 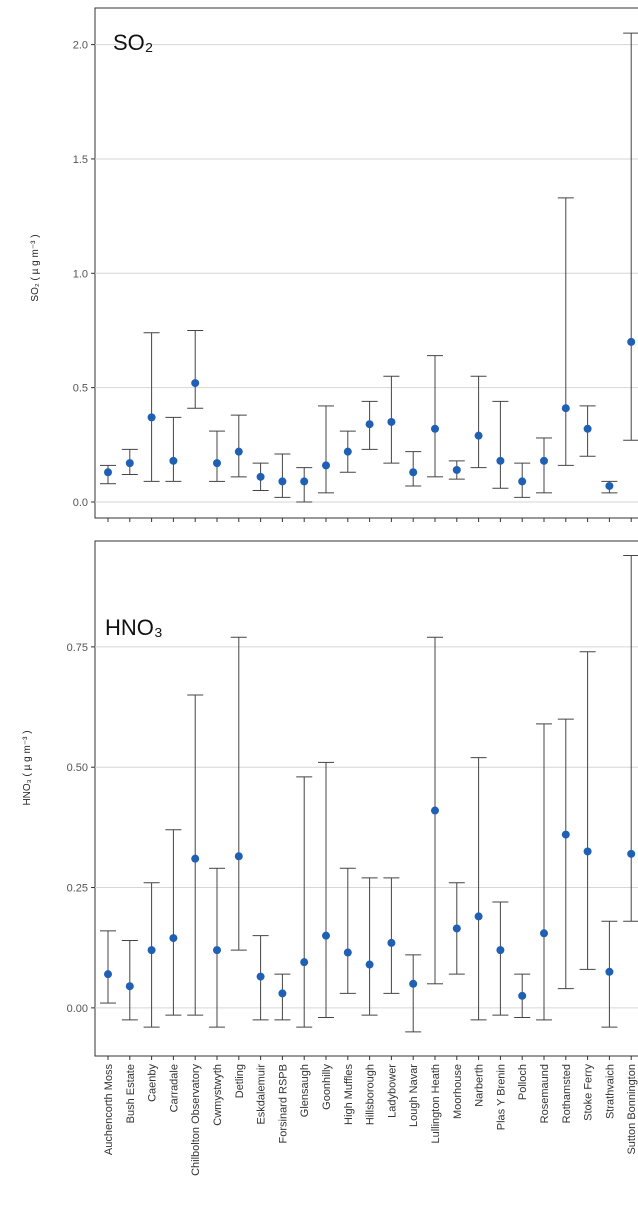 What do you see at coordinates (153, 1083) in the screenshot?
I see `x-tick-label-2: Caenby` at bounding box center [153, 1083].